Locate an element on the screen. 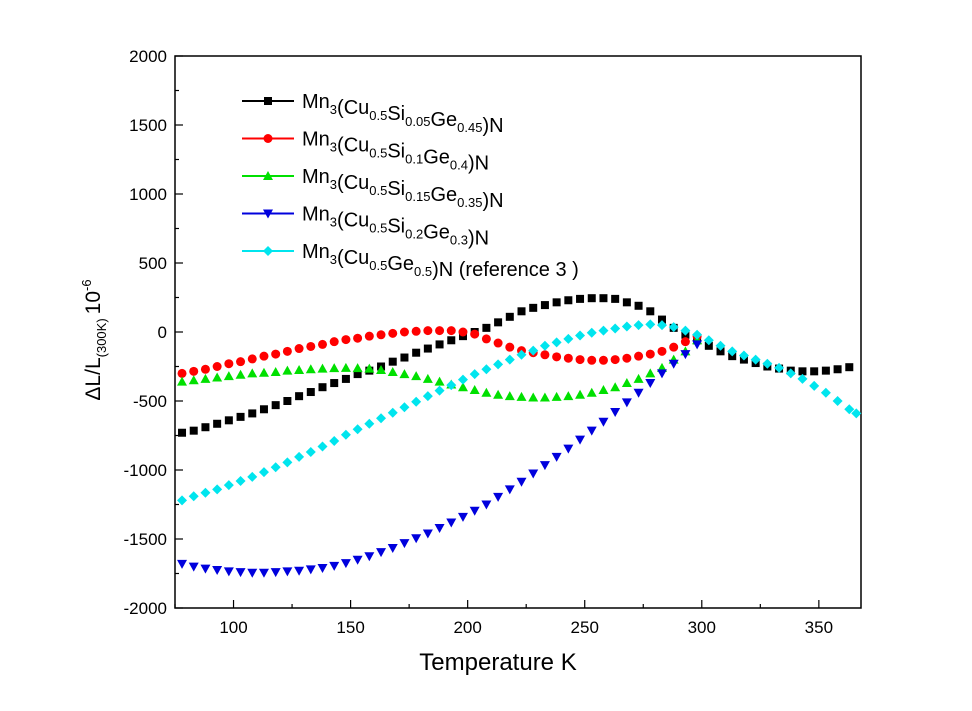 Image resolution: width=972 pixels, height=711 pixels. legend-item: Mn3(Cu0.5Si0.15Ge0.35)N is located at coordinates (373, 189).